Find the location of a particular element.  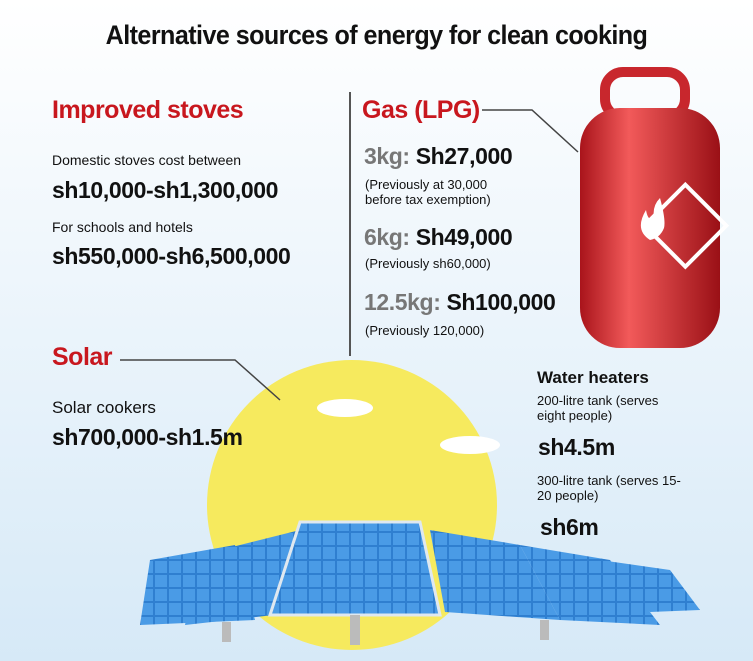

note: (Previously 120,000) is located at coordinates (425, 330).